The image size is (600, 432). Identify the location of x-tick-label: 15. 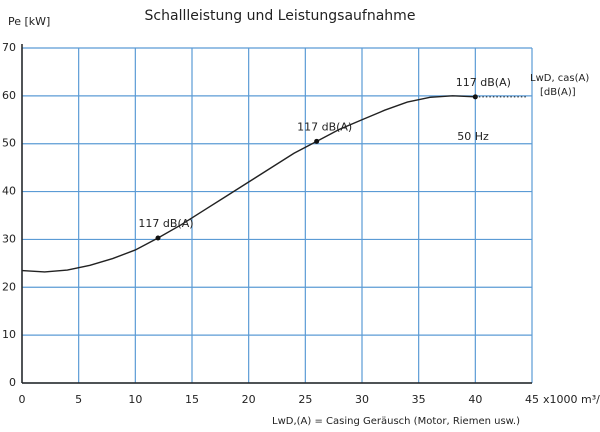
(192, 399).